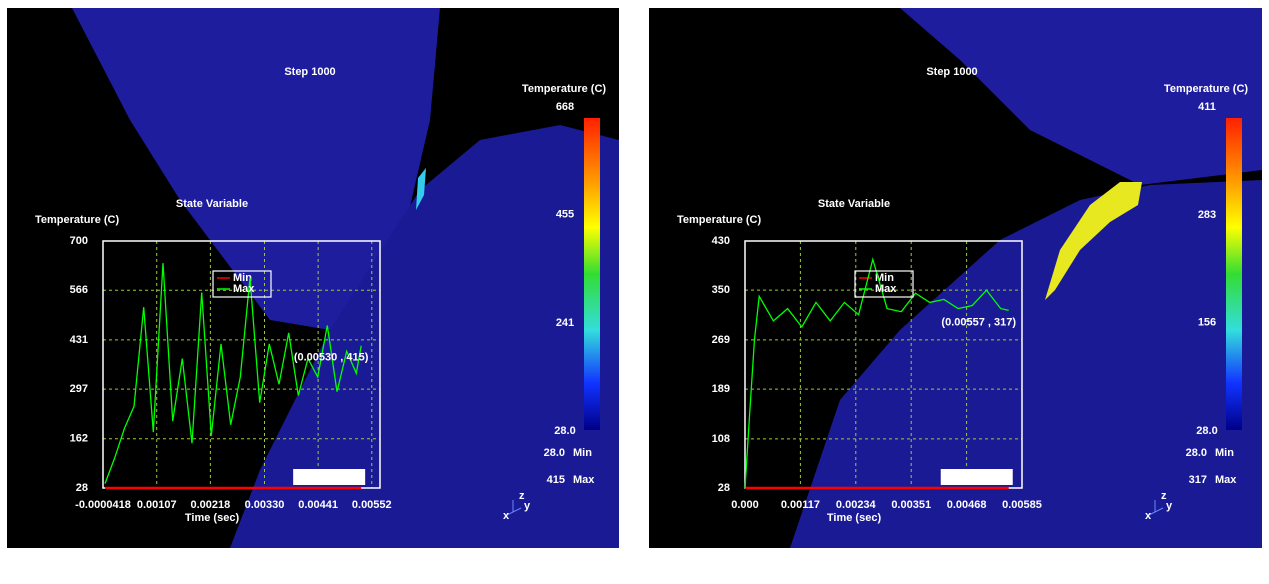 This screenshot has width=1269, height=584. Describe the element at coordinates (79, 389) in the screenshot. I see `y-tick-label: 297` at that location.